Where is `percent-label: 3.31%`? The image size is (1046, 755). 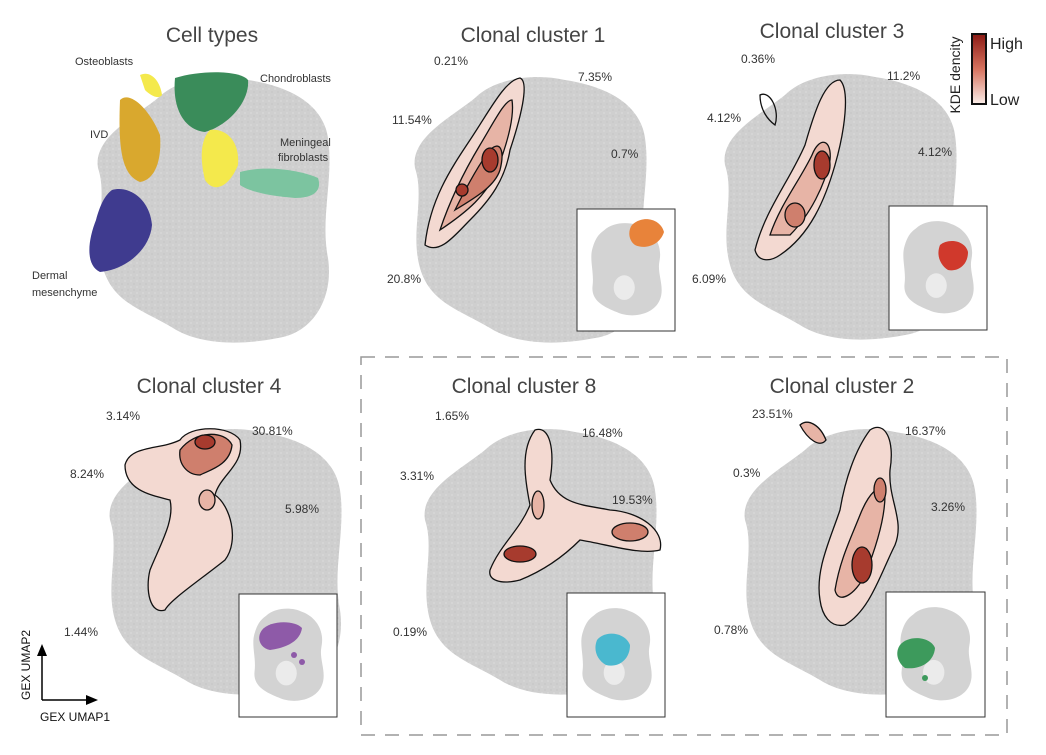 percent-label: 3.31% is located at coordinates (417, 476).